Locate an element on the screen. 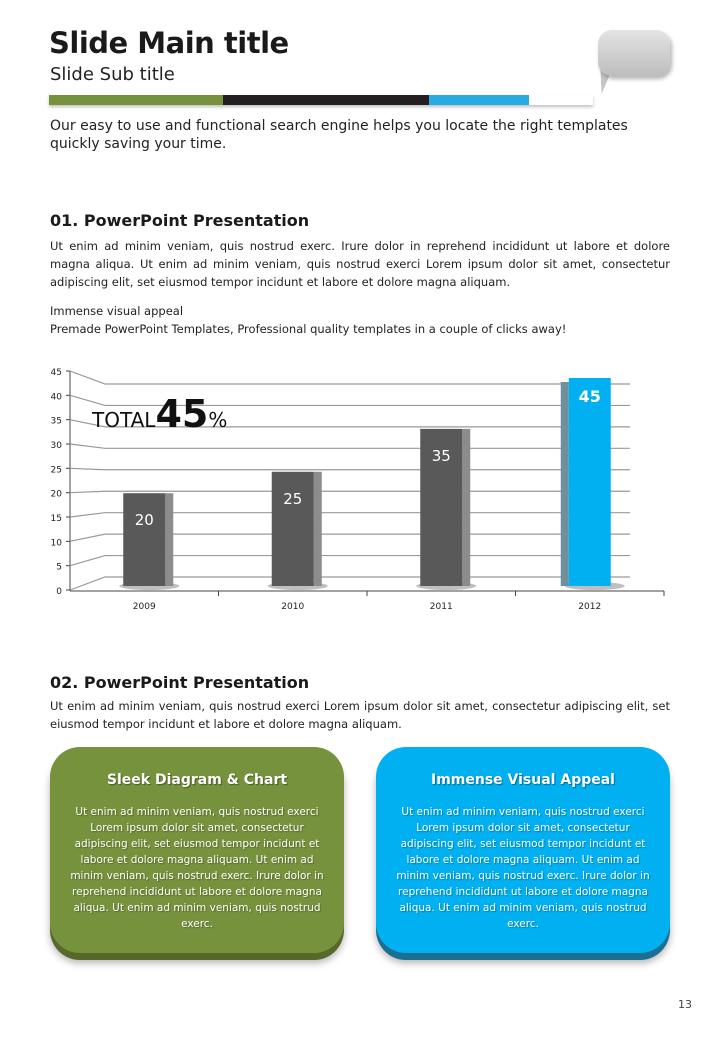  data-label: 25 is located at coordinates (292, 499).